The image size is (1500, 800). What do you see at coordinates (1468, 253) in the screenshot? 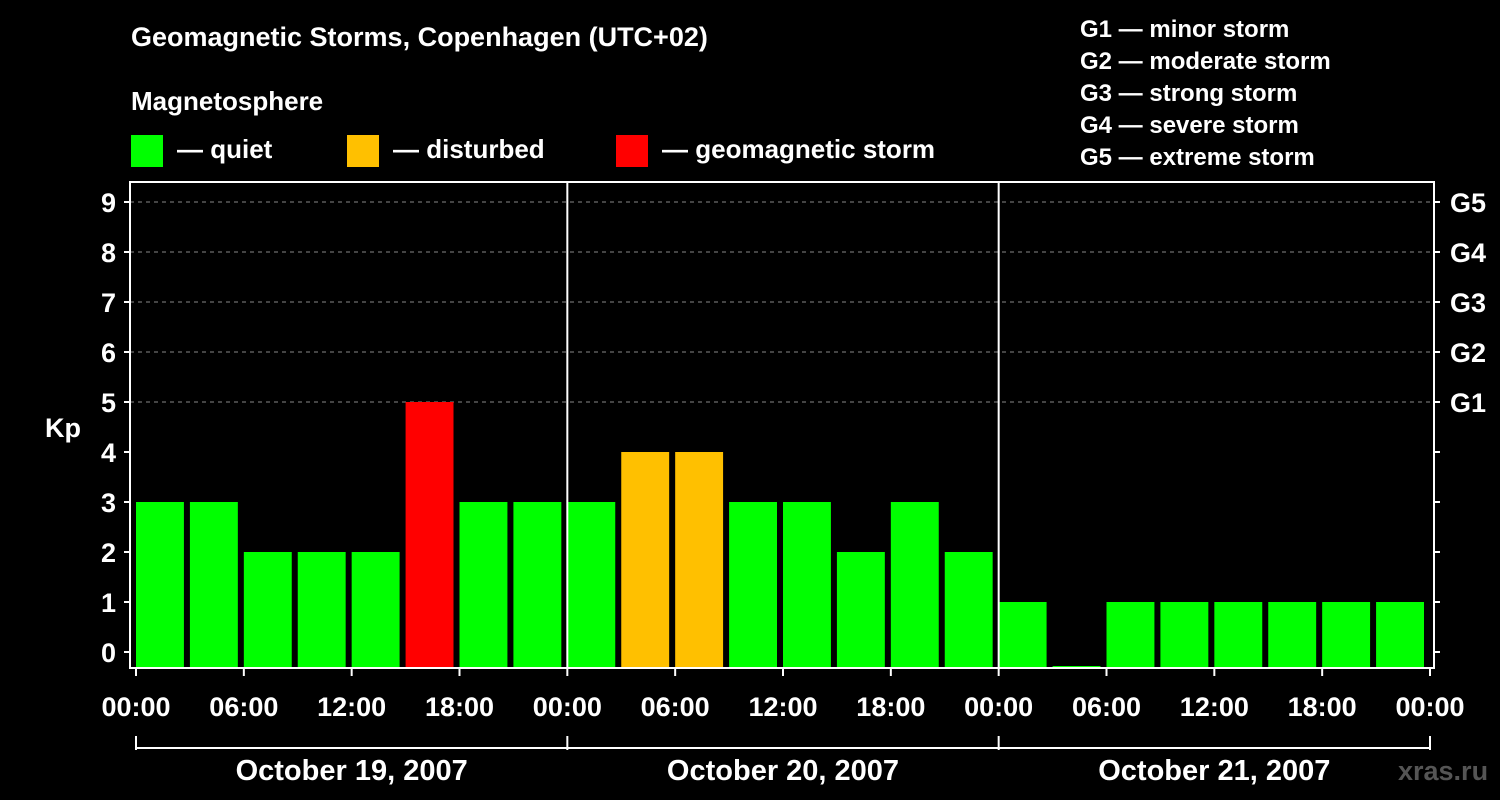
I see `g-scale-tick-label: G4` at bounding box center [1468, 253].